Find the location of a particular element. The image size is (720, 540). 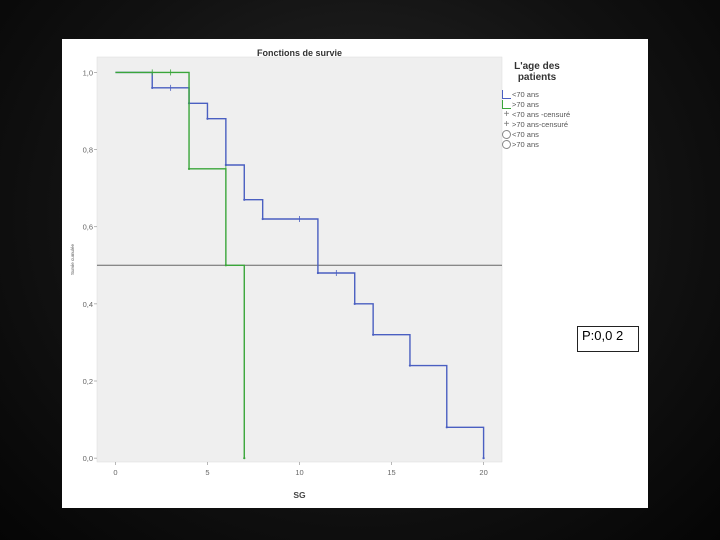

x-axis-label: SG is located at coordinates (299, 495).